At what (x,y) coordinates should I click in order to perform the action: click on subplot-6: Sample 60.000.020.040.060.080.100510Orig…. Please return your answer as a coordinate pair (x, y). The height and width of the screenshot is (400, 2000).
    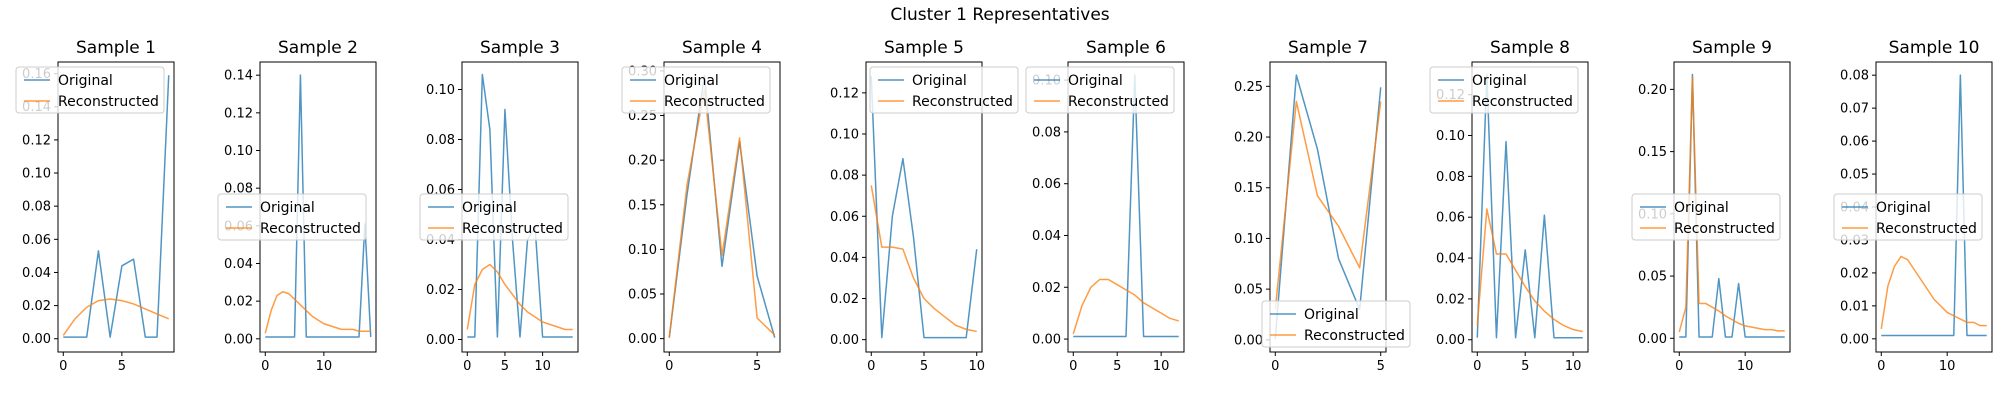
    Looking at the image, I should click on (1105, 206).